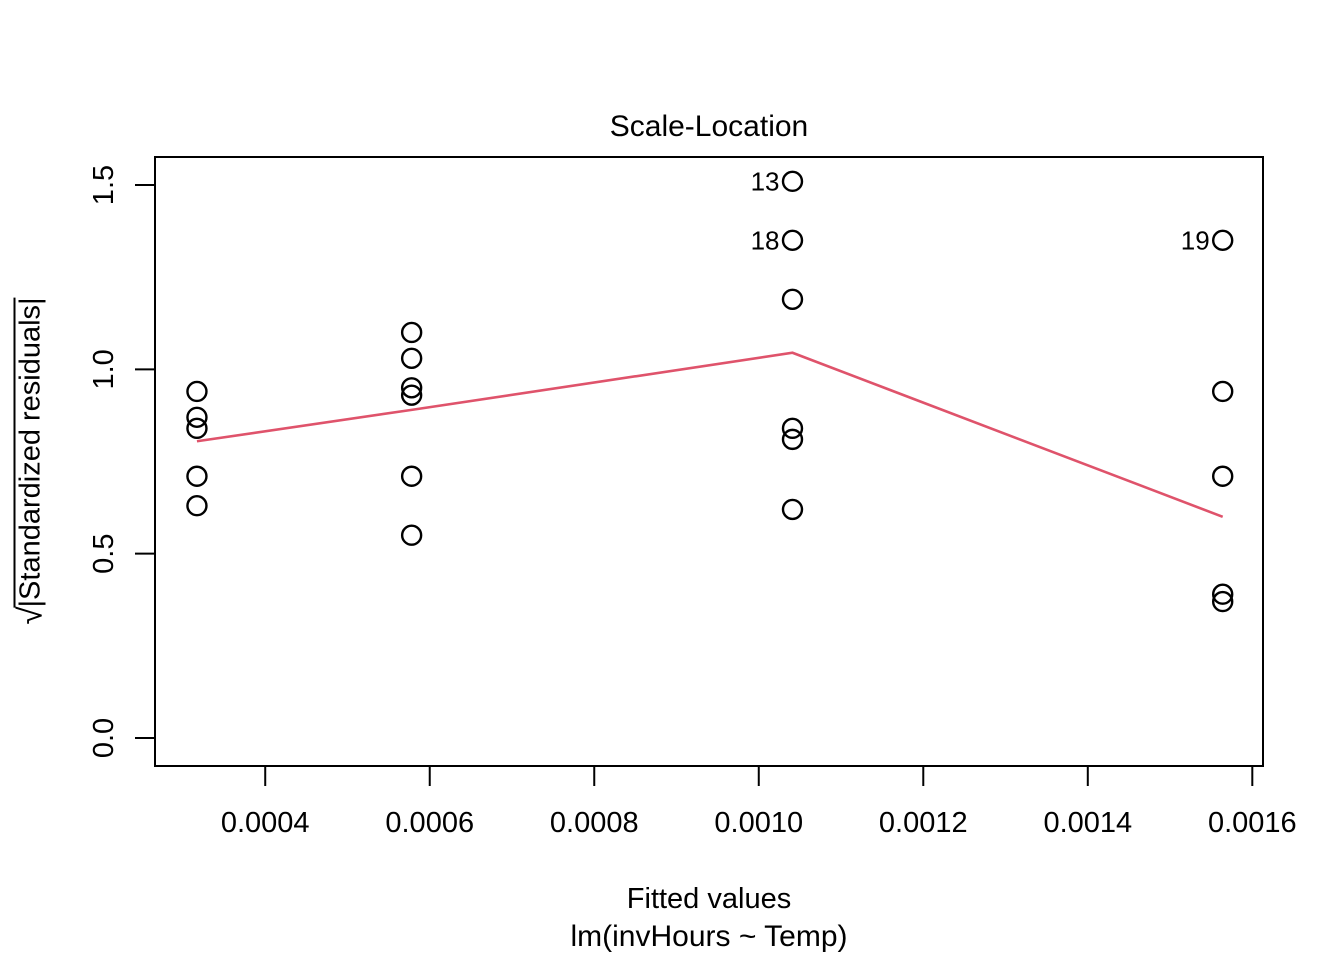 Image resolution: width=1344 pixels, height=960 pixels. I want to click on point-label: 13, so click(765, 181).